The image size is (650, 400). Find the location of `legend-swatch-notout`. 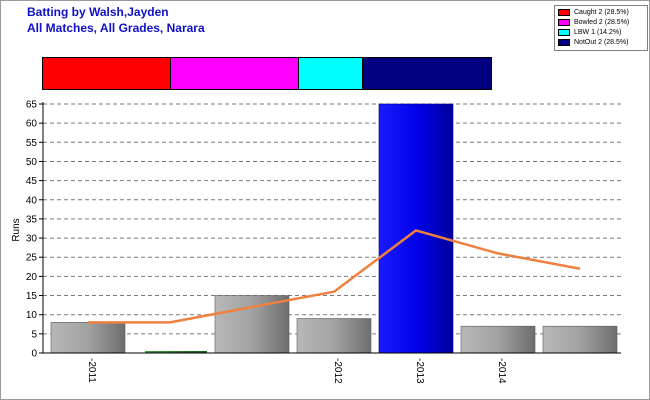

legend-swatch-notout is located at coordinates (564, 42).